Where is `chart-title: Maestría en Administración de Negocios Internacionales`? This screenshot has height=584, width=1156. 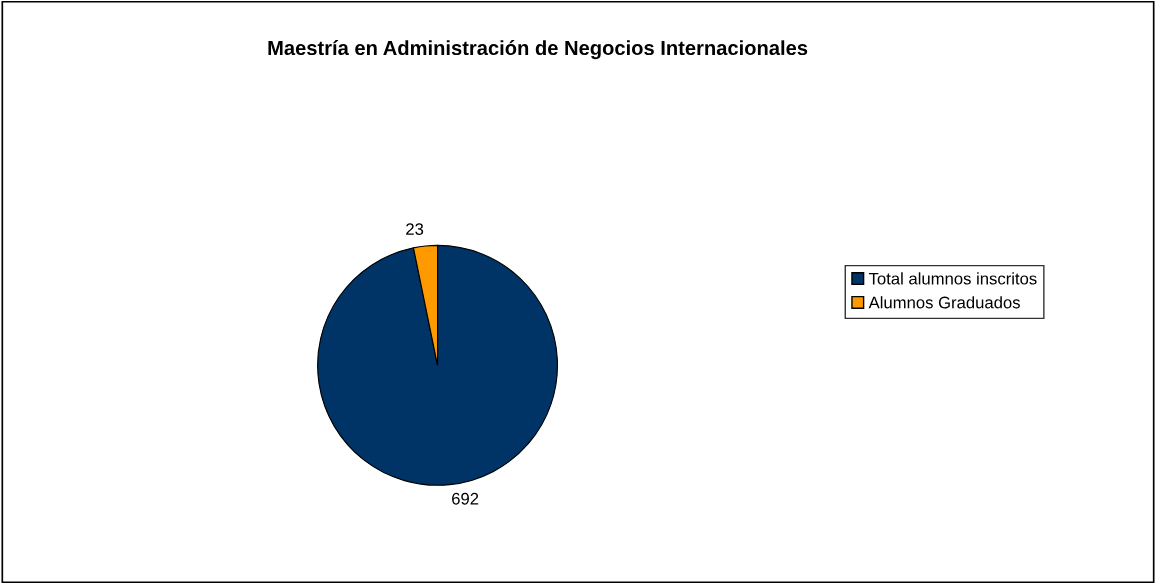
chart-title: Maestría en Administración de Negocios Internacionales is located at coordinates (538, 50).